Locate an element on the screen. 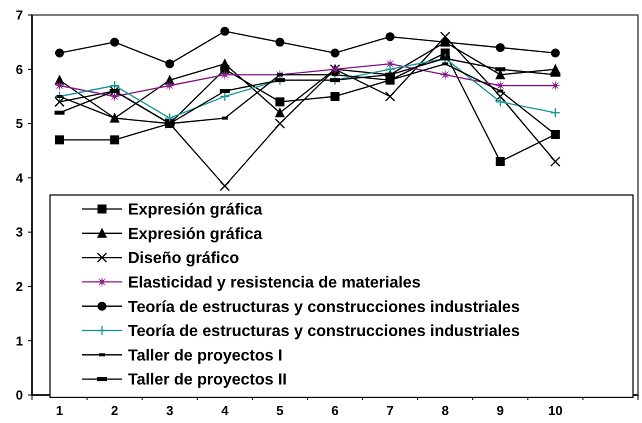  y-tick-label: 1 is located at coordinates (19, 340).